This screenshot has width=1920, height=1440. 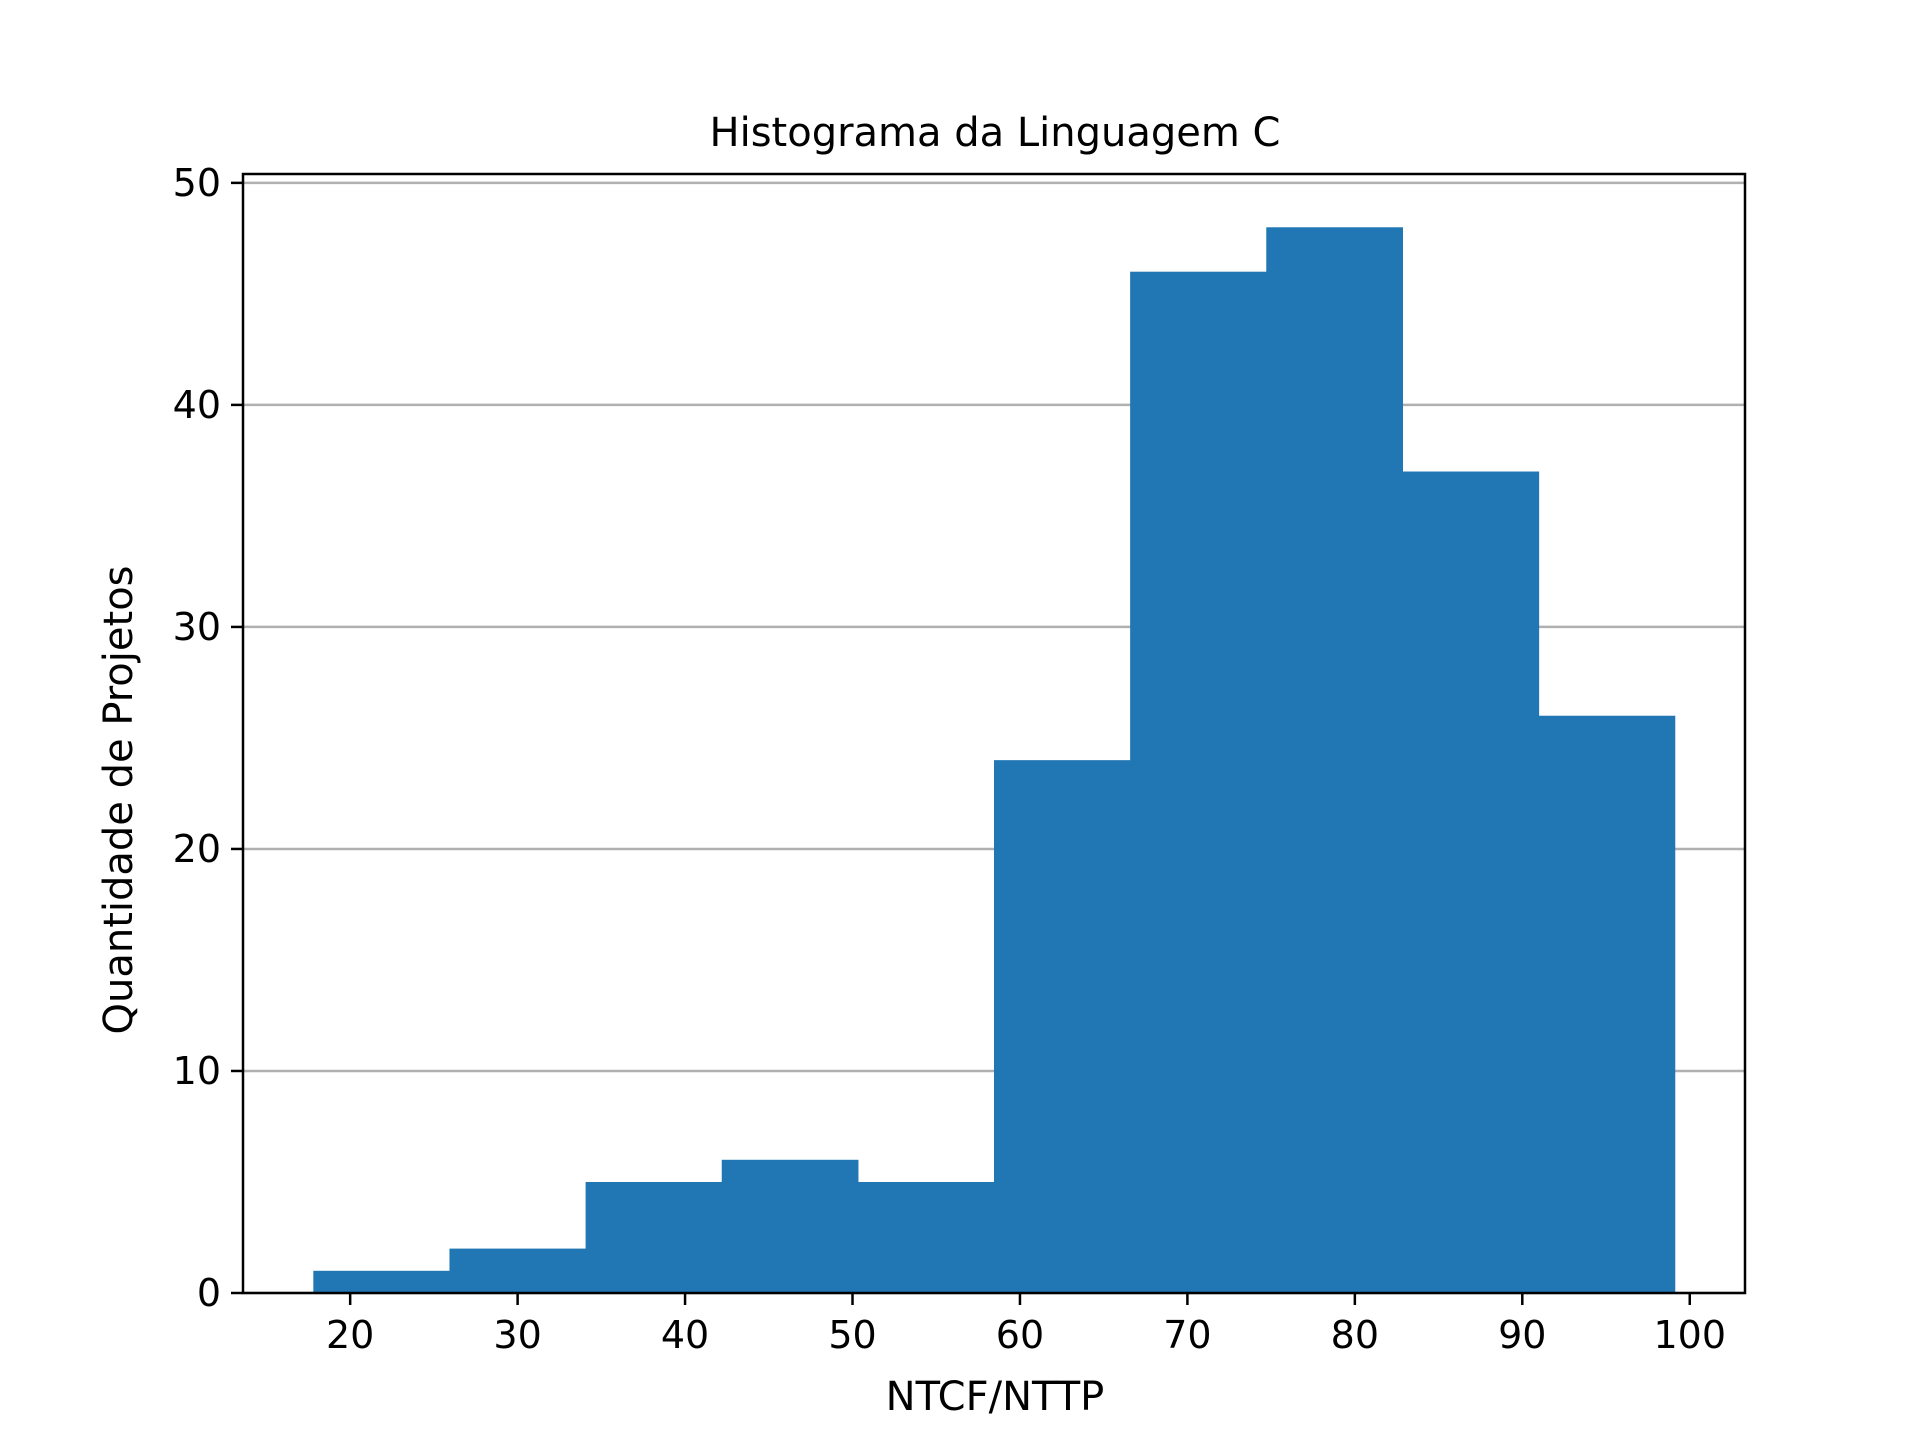 What do you see at coordinates (995, 1397) in the screenshot?
I see `x-axis-label: NTCF/NTTP` at bounding box center [995, 1397].